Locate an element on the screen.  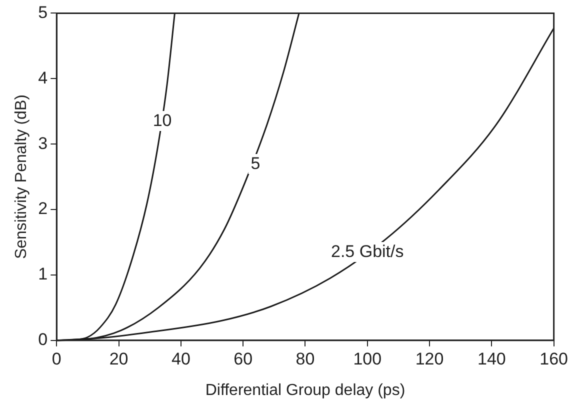
x-tick-label: 40 is located at coordinates (180, 358).